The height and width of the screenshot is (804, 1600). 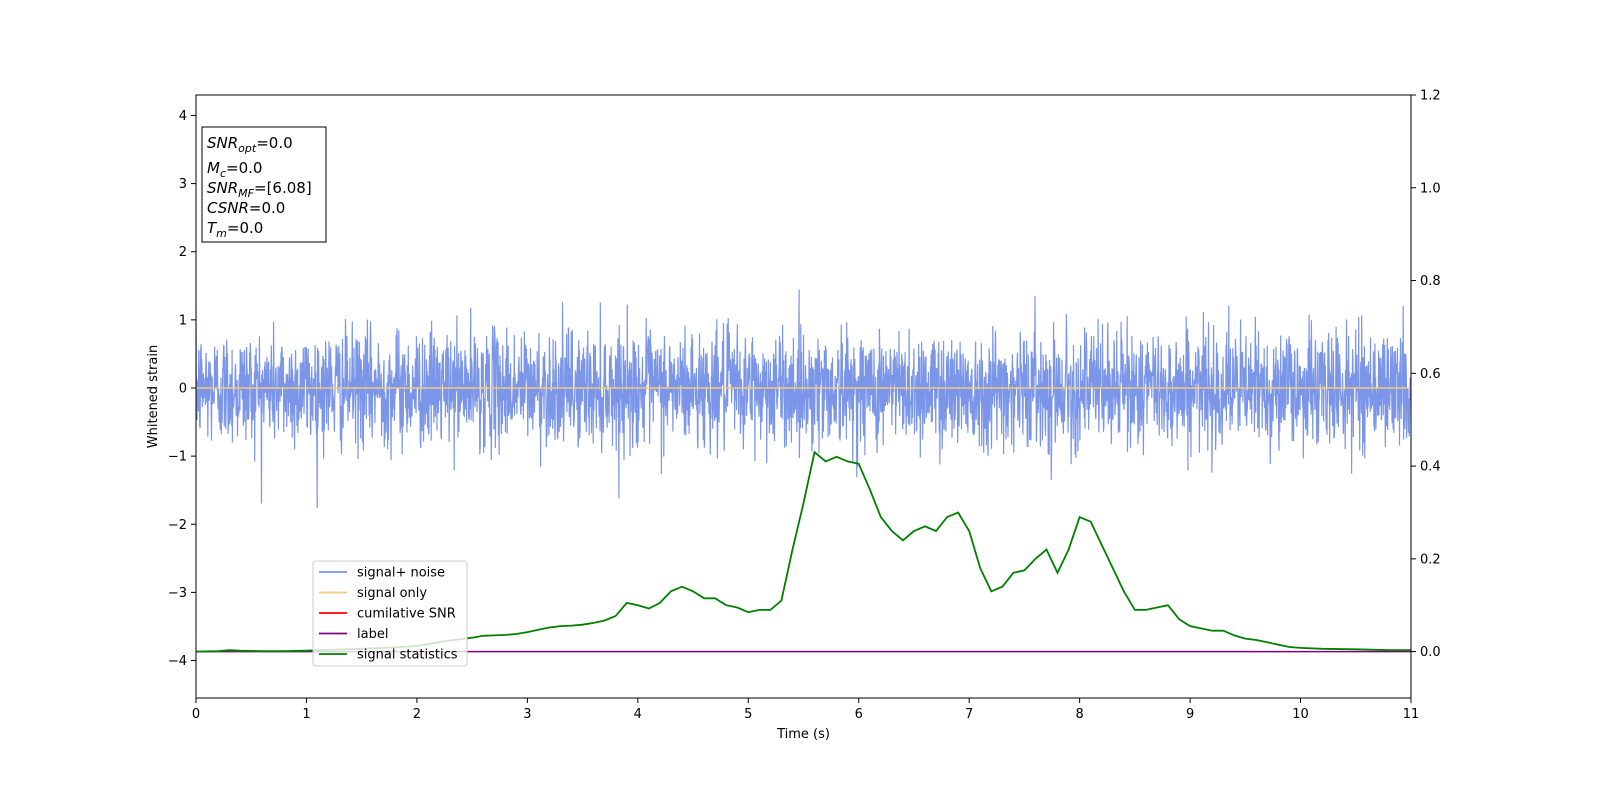 I want to click on y2-tick-label: 0.2, so click(x=1430, y=559).